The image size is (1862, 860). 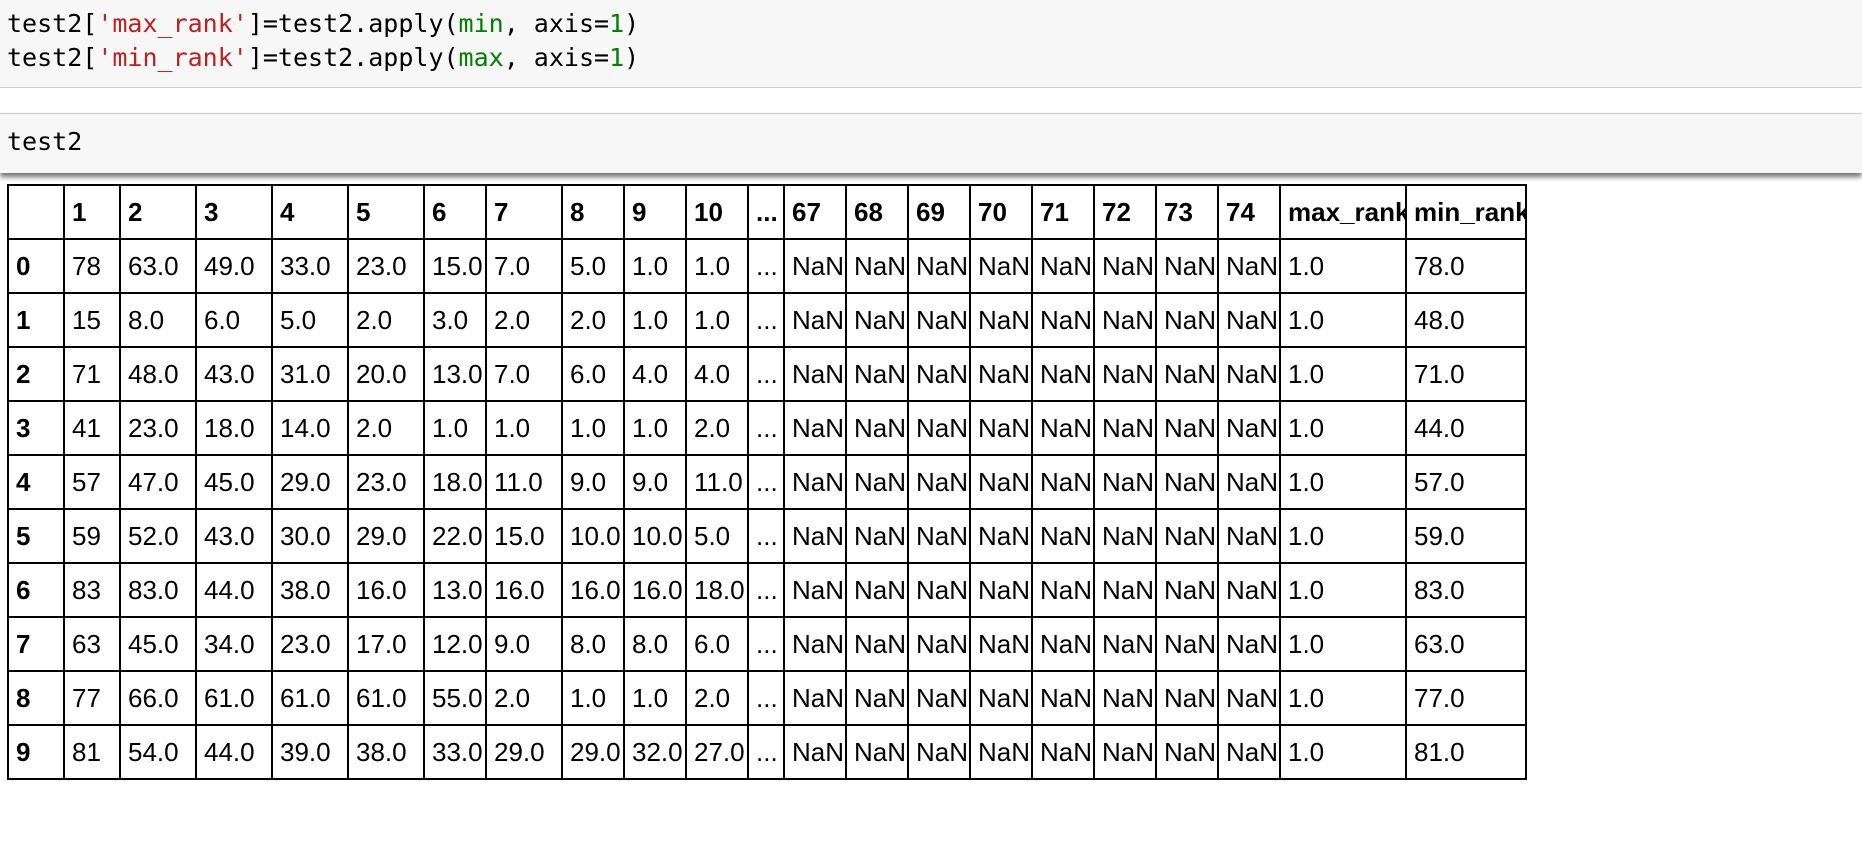 I want to click on row-index: 2, so click(x=36, y=374).